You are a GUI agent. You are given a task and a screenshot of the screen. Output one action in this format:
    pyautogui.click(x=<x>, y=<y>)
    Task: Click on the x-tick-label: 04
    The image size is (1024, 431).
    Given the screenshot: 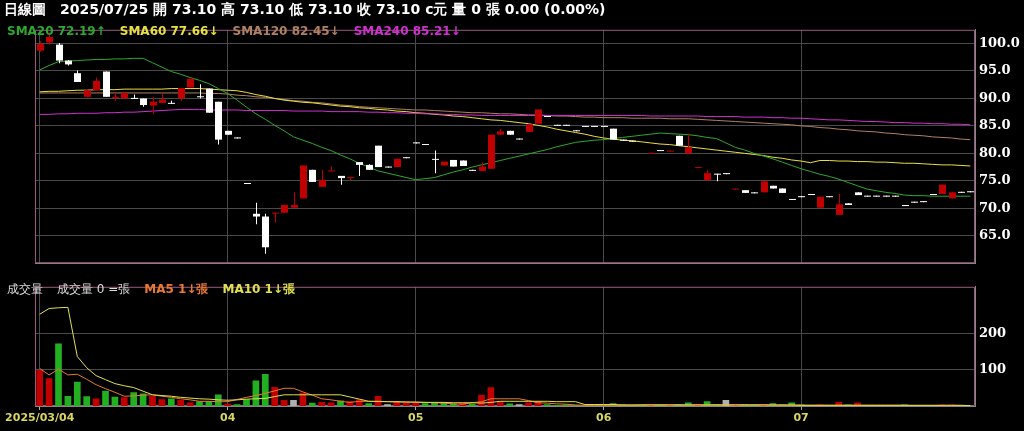 What is the action you would take?
    pyautogui.click(x=228, y=418)
    